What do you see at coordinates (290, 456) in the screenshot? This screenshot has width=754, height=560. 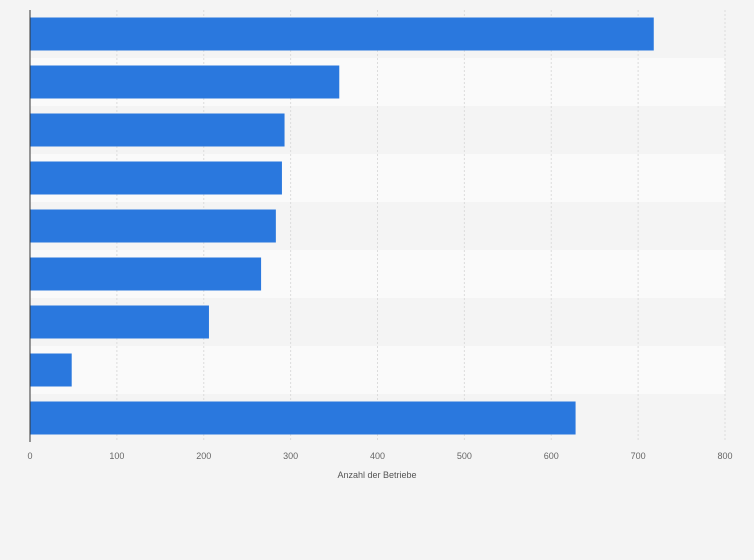 I see `x-tick-label: 300` at bounding box center [290, 456].